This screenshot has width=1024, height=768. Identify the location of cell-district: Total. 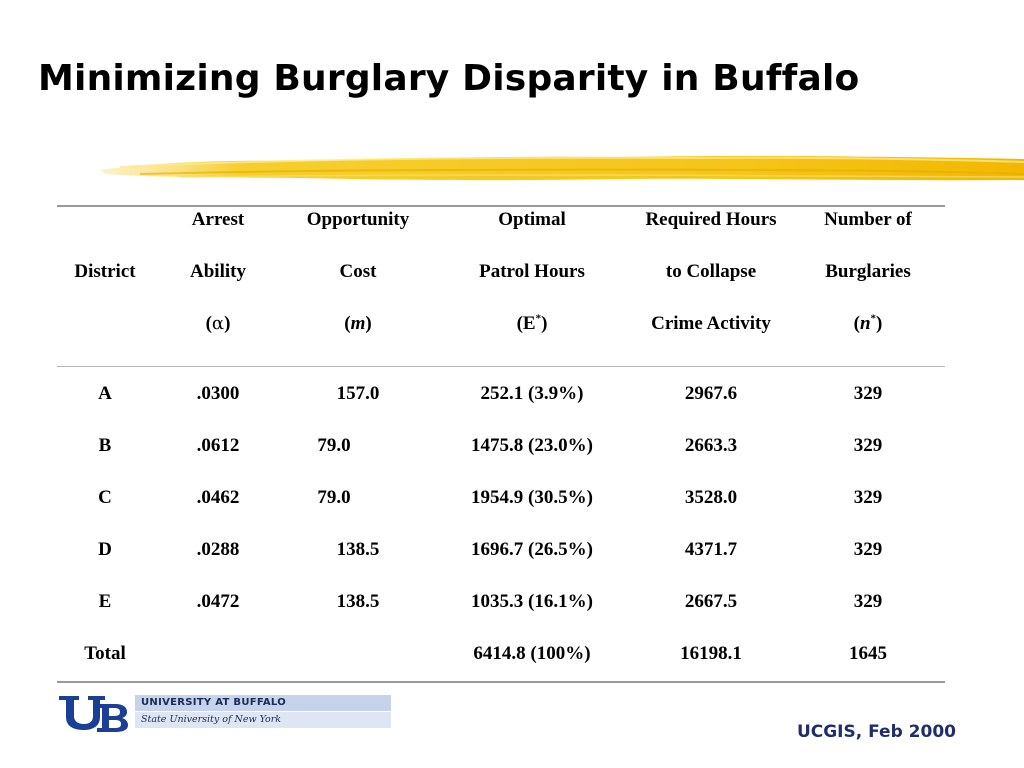
(105, 653).